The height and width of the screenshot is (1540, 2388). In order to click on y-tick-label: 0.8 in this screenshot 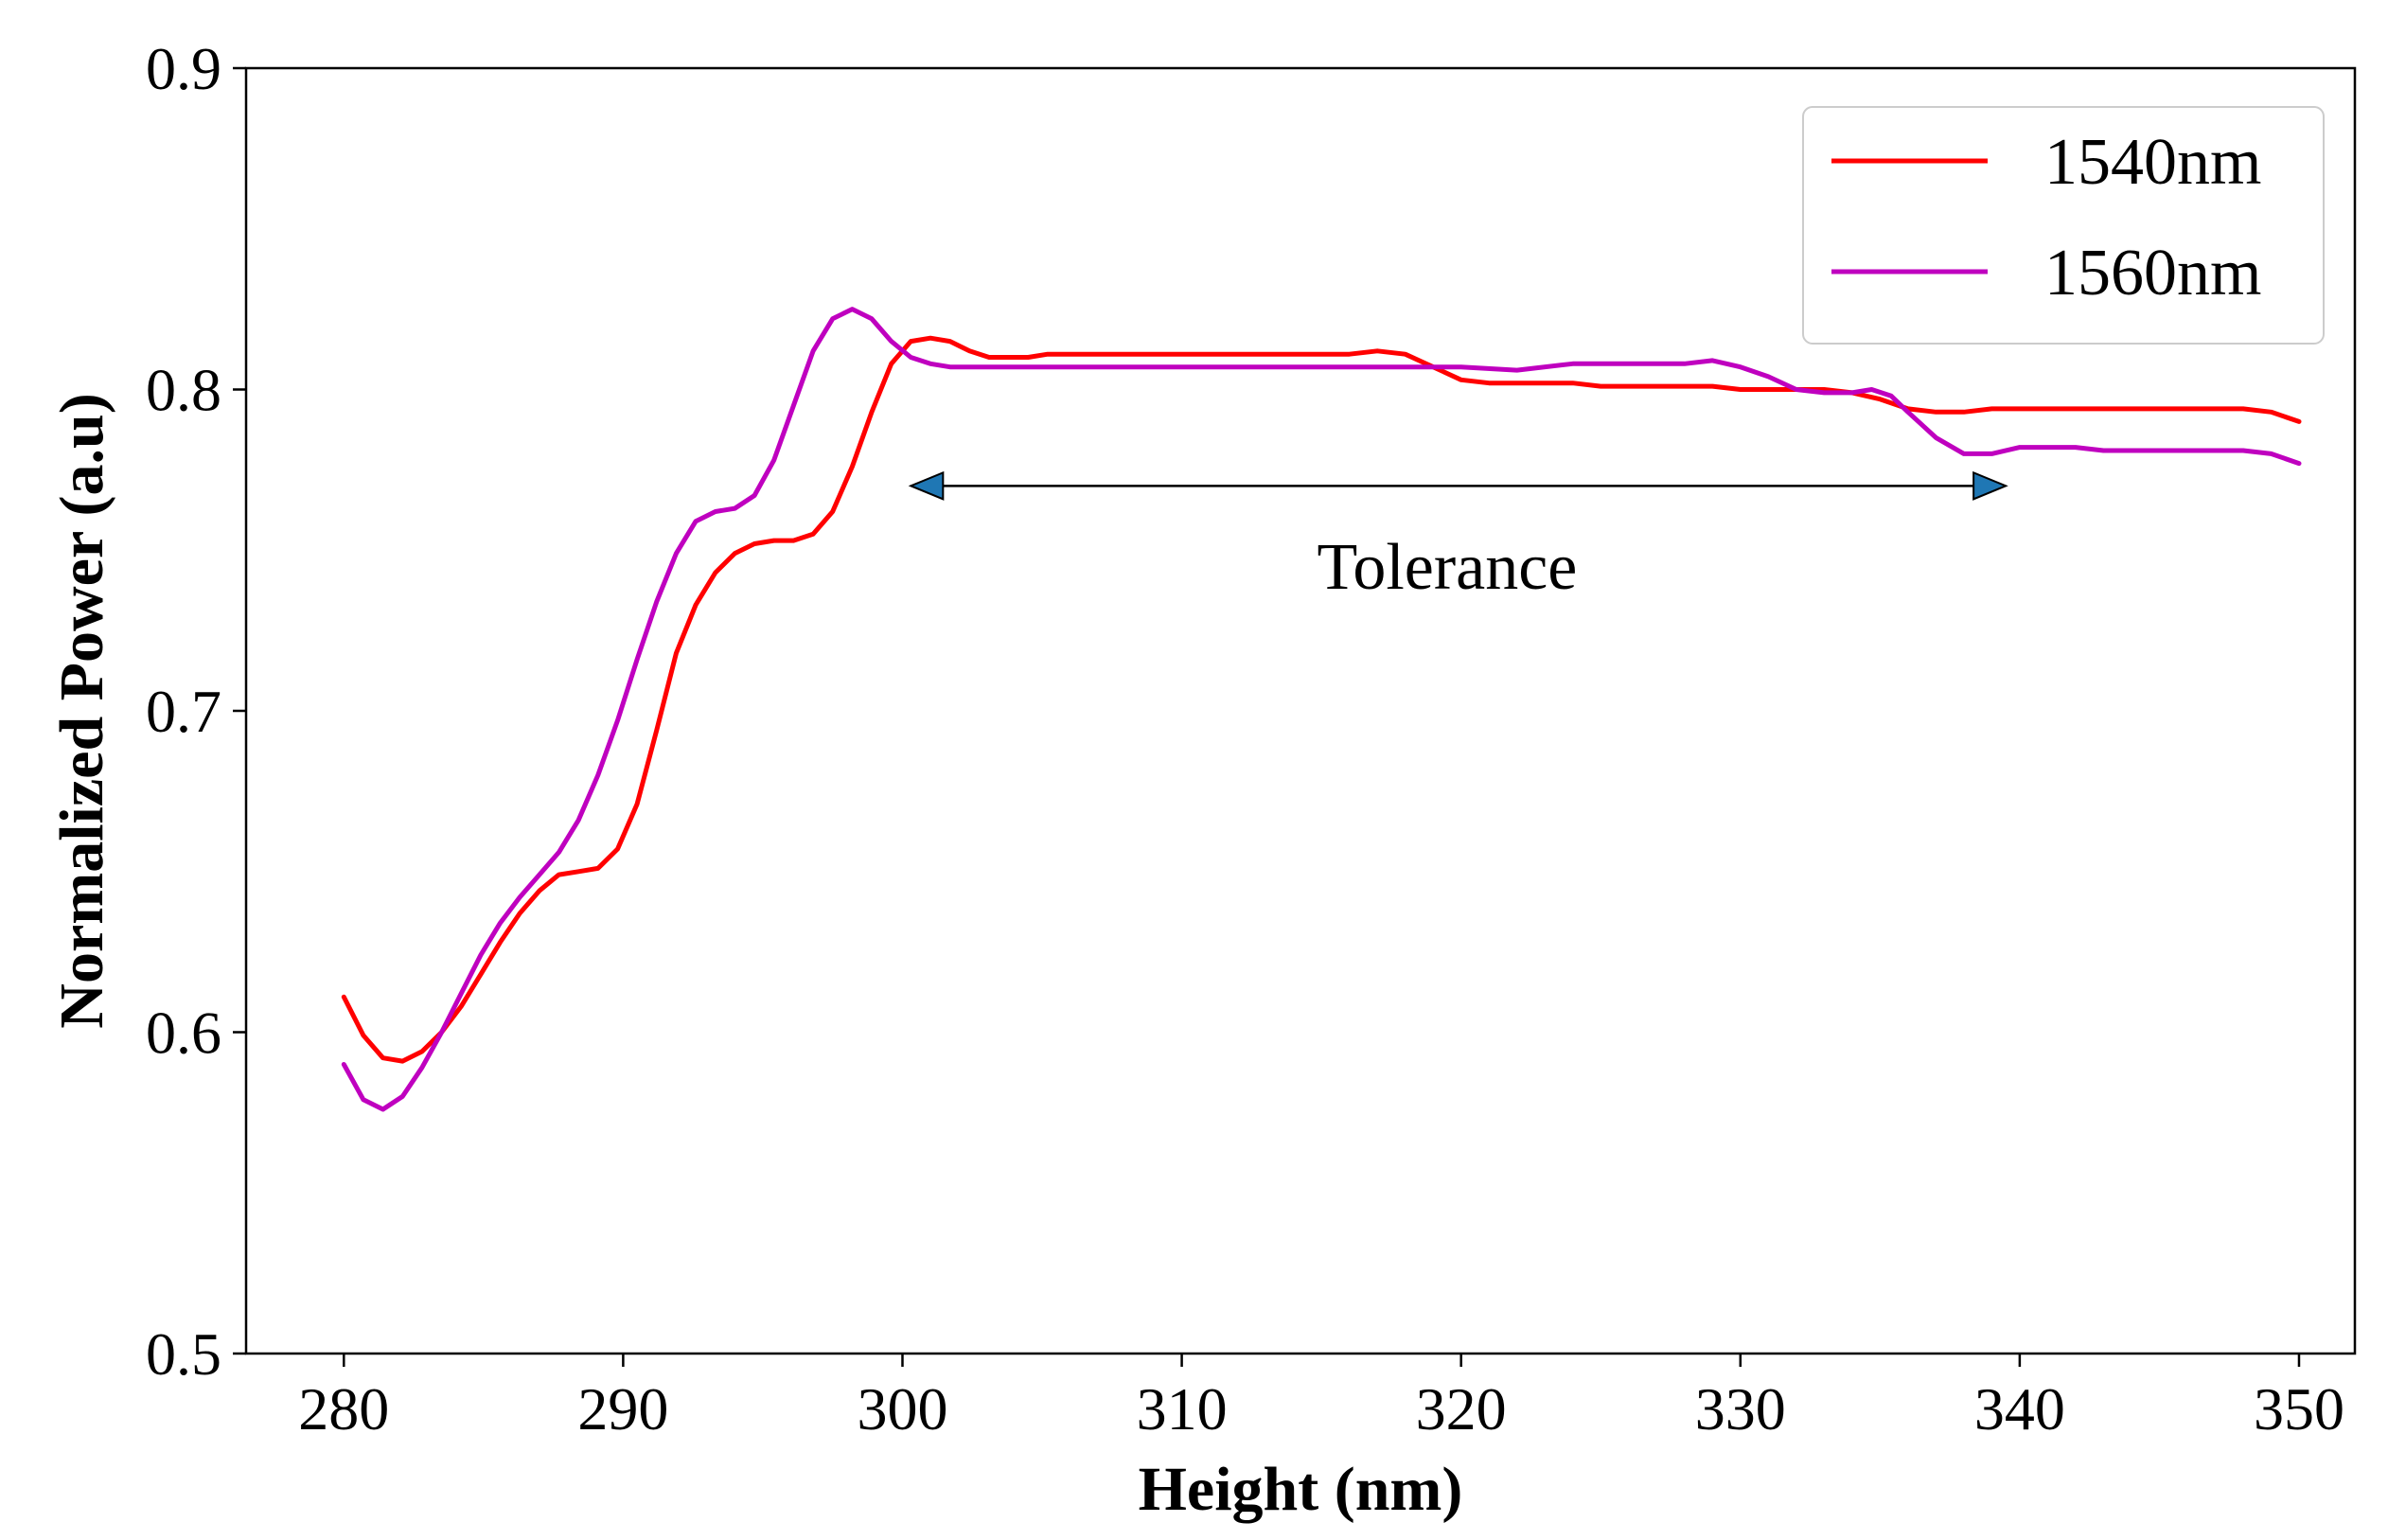, I will do `click(183, 390)`.